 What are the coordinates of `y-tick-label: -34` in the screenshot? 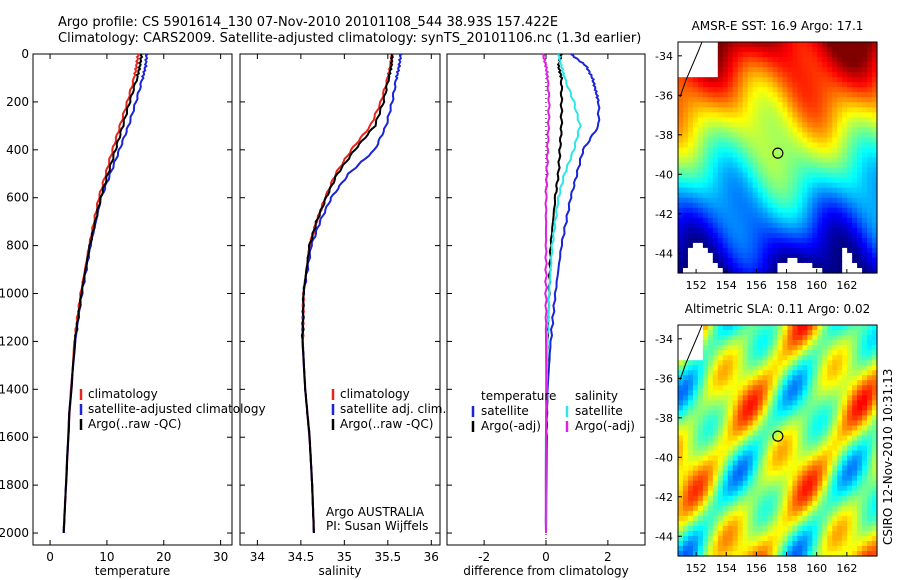 It's located at (664, 56).